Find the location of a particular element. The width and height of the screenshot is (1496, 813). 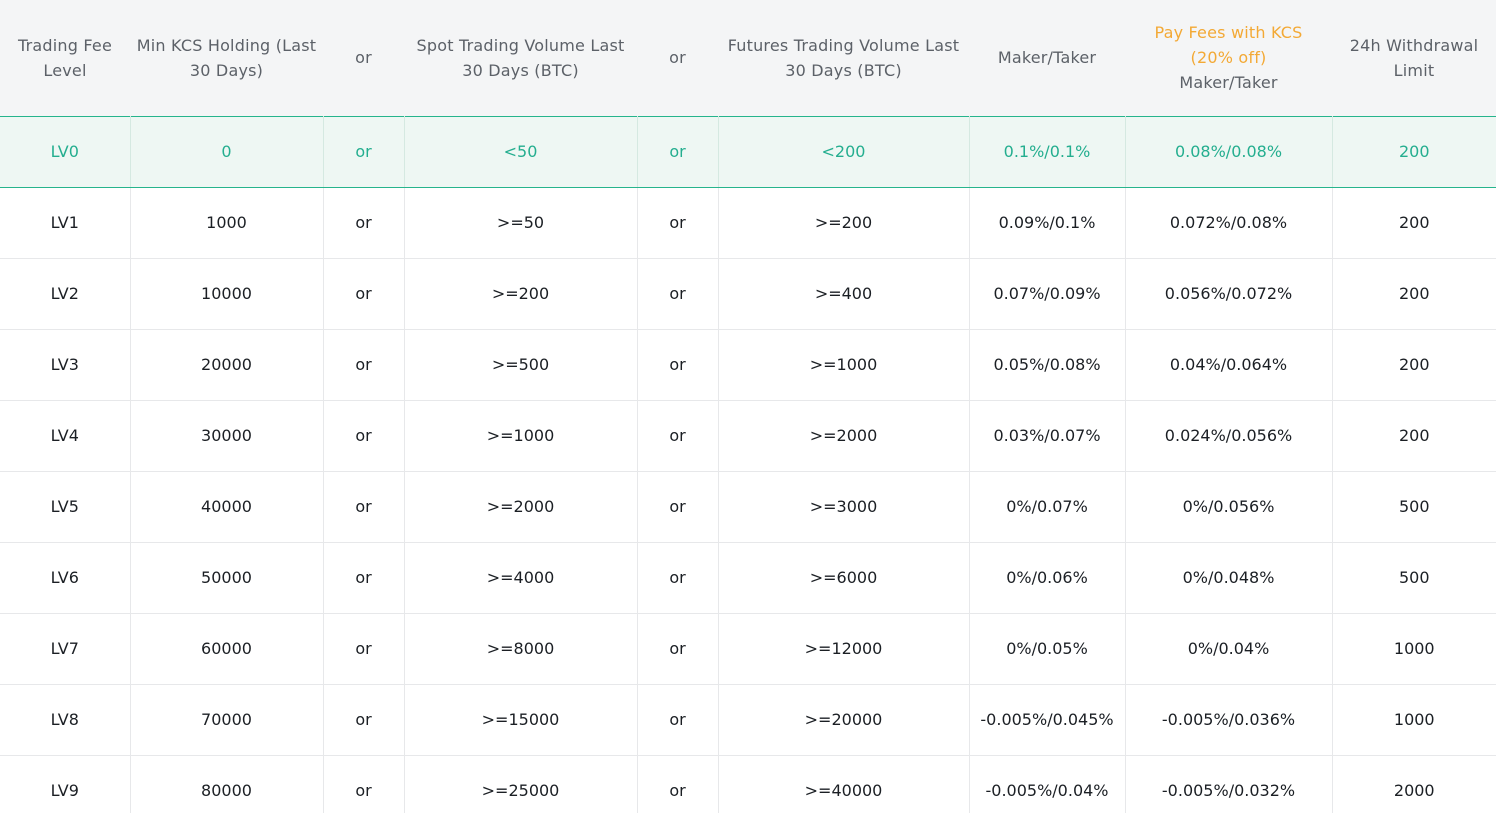

header-spot-volume: Spot Trading Volume Last 30 Days (BTC) is located at coordinates (520, 57).